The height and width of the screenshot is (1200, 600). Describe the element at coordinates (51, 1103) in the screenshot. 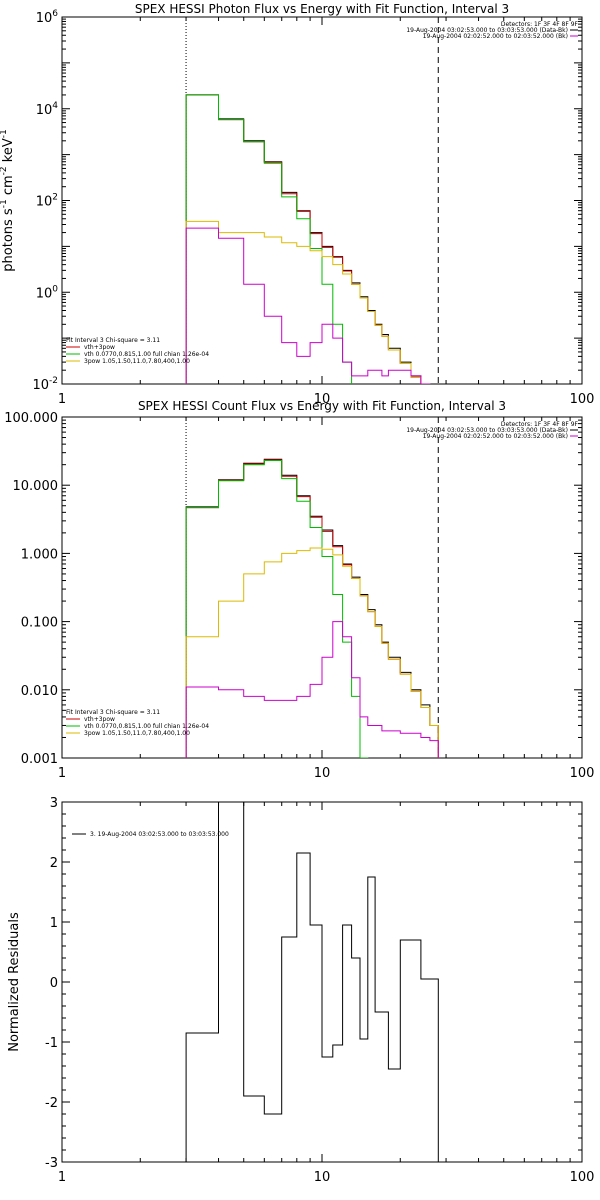

I see `y-tick-label: -2` at that location.